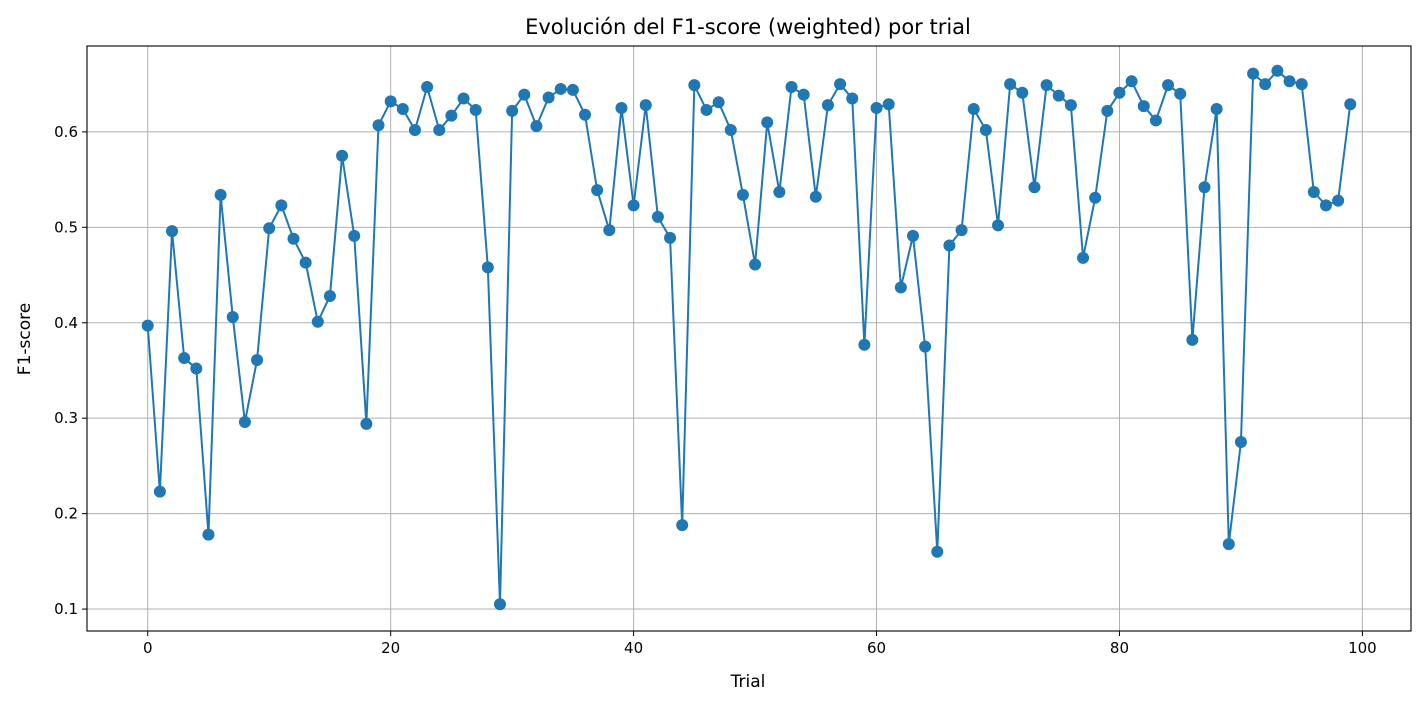 The height and width of the screenshot is (705, 1425). I want to click on x-axis-label: Trial, so click(748, 682).